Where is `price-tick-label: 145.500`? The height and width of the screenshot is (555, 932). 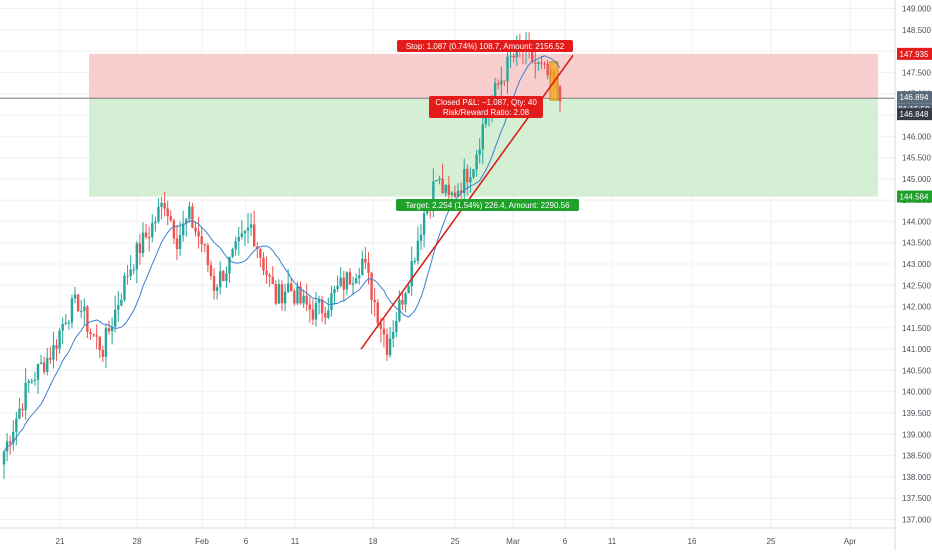
price-tick-label: 145.500 is located at coordinates (916, 158).